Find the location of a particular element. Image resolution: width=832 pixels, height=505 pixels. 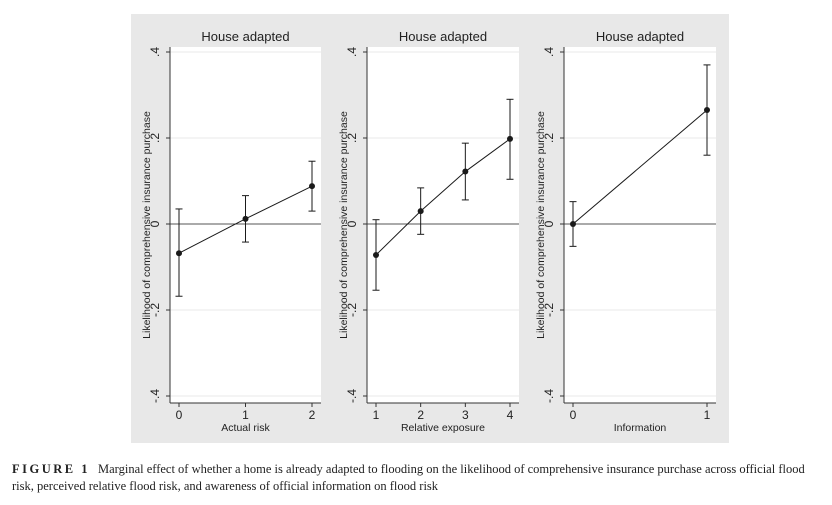

x-axis-title: Relative exposure is located at coordinates (443, 428).